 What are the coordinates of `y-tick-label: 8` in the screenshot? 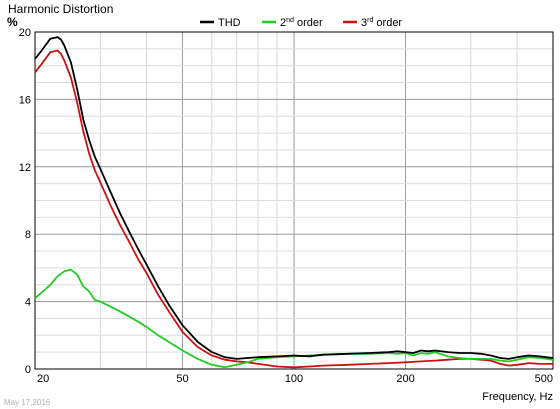 It's located at (28, 235).